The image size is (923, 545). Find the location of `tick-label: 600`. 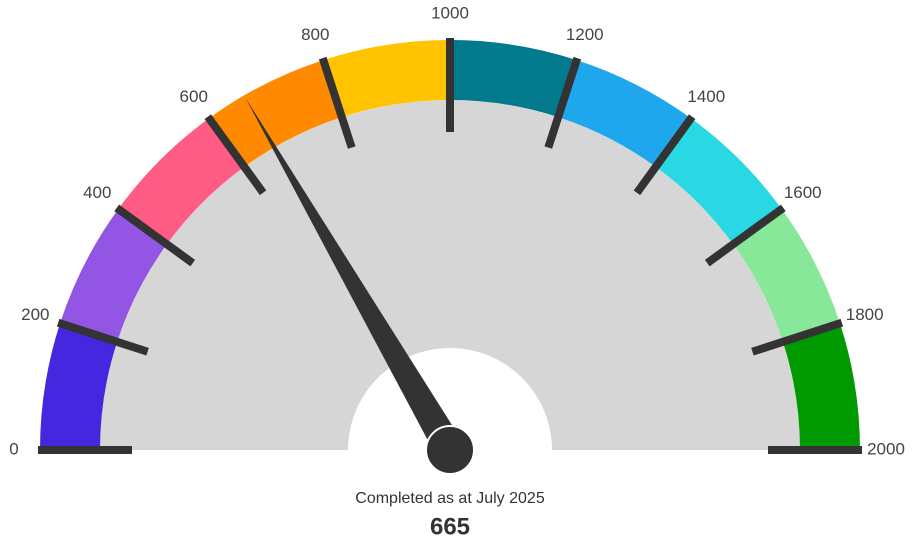

tick-label: 600 is located at coordinates (194, 96).